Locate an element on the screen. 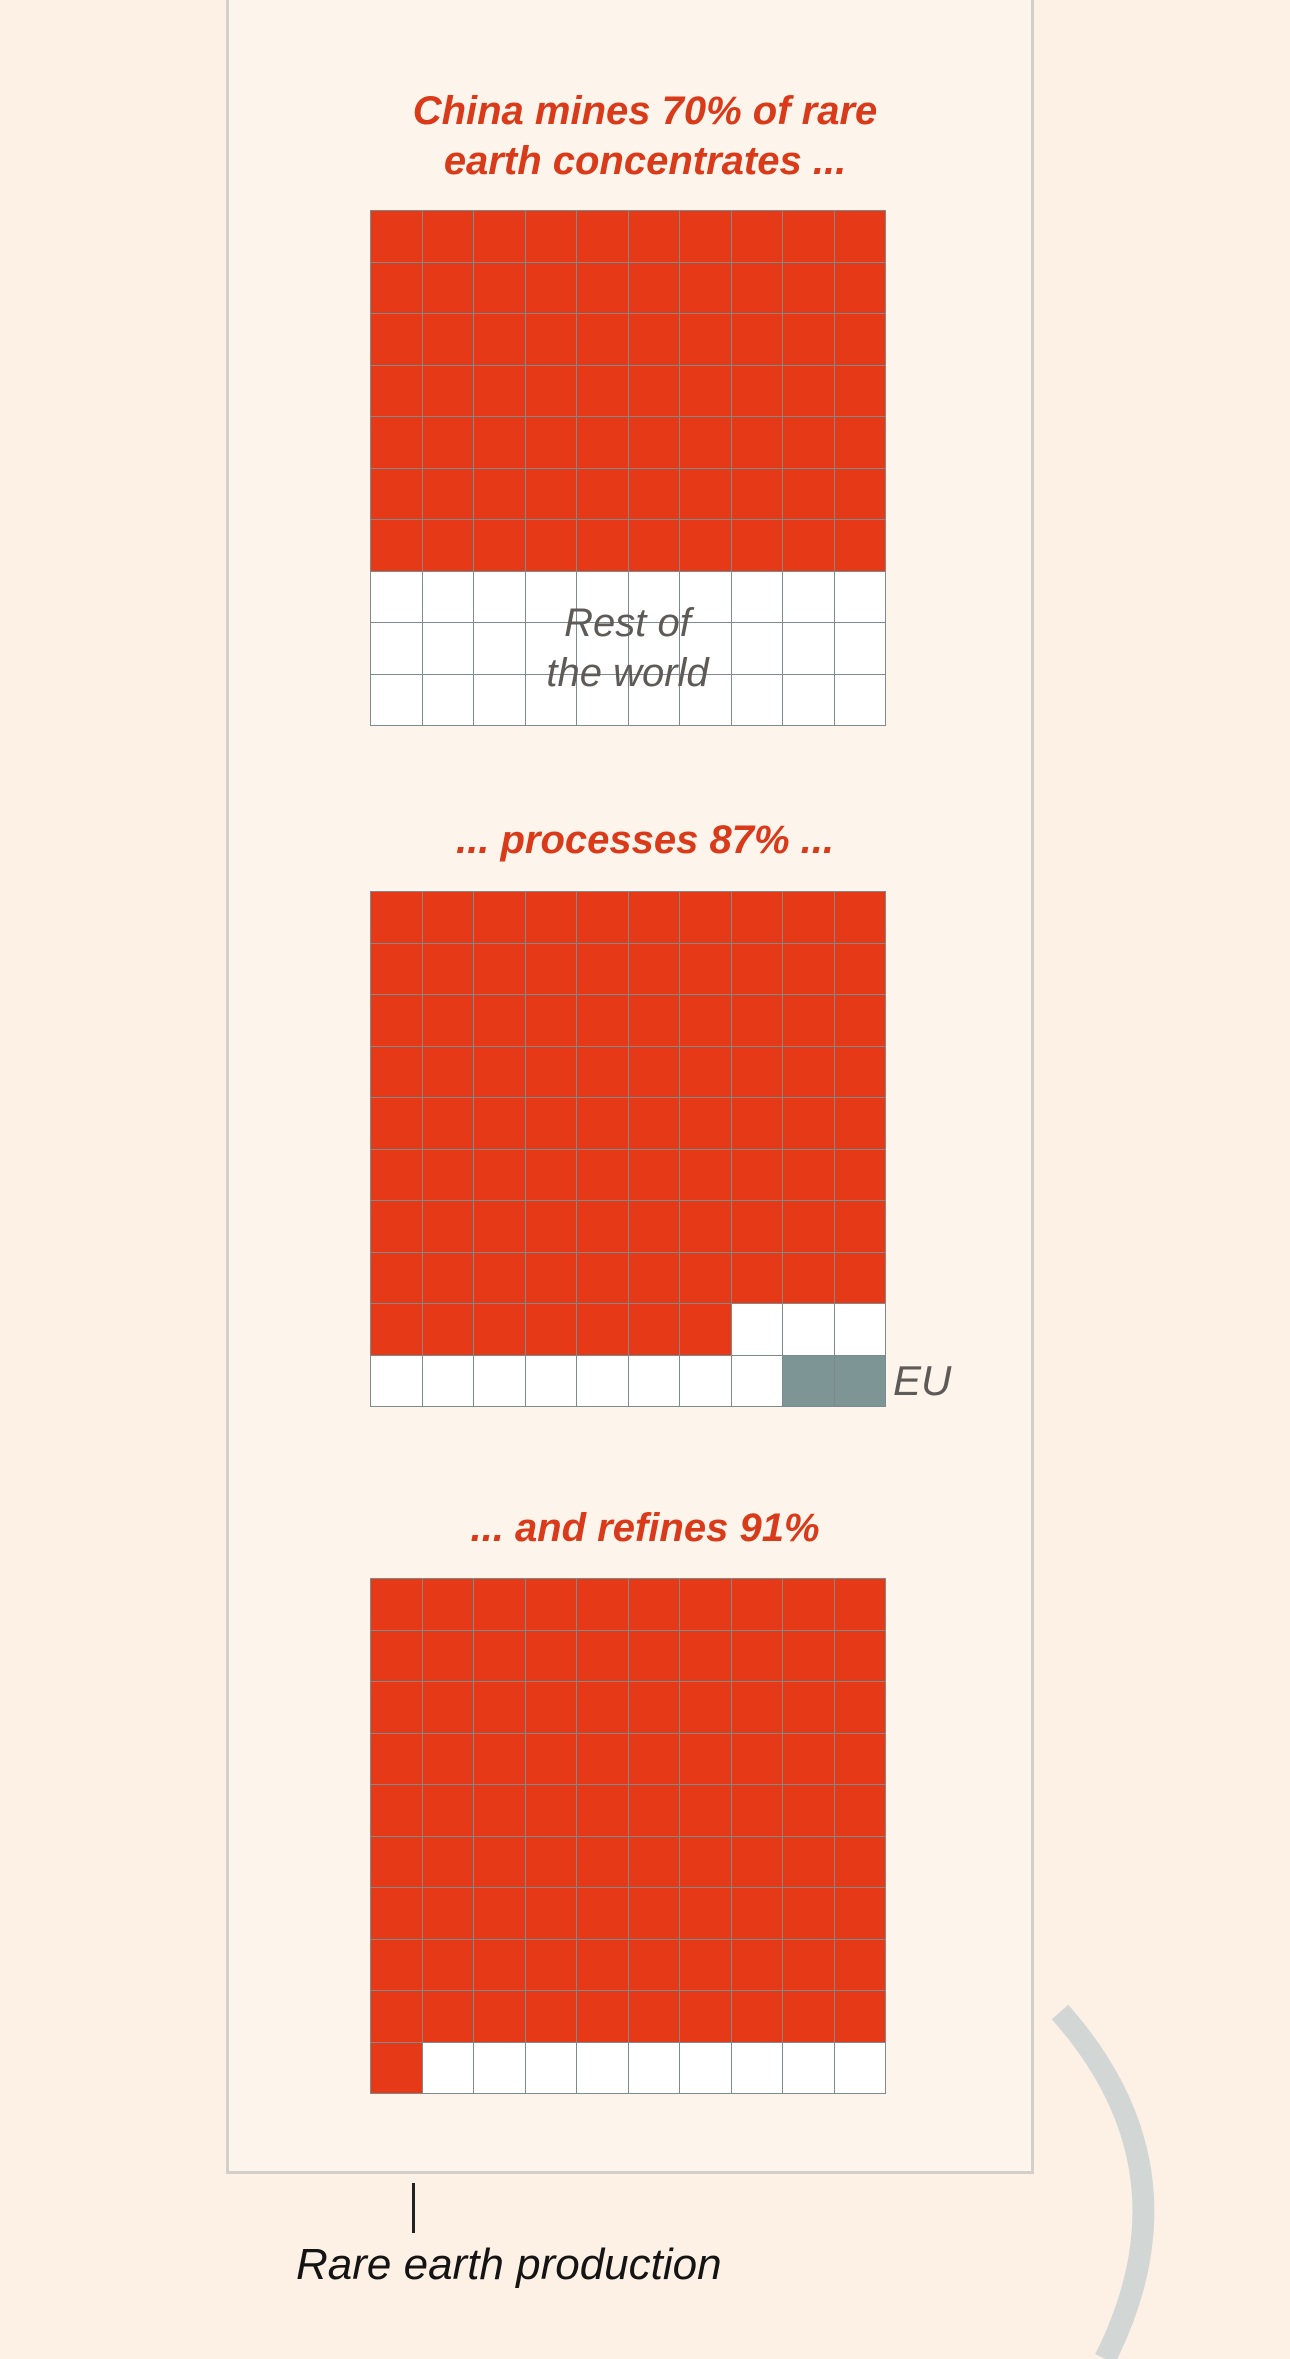 This screenshot has height=2359, width=1290. chart-3-title: ... and refines 91% is located at coordinates (645, 1528).